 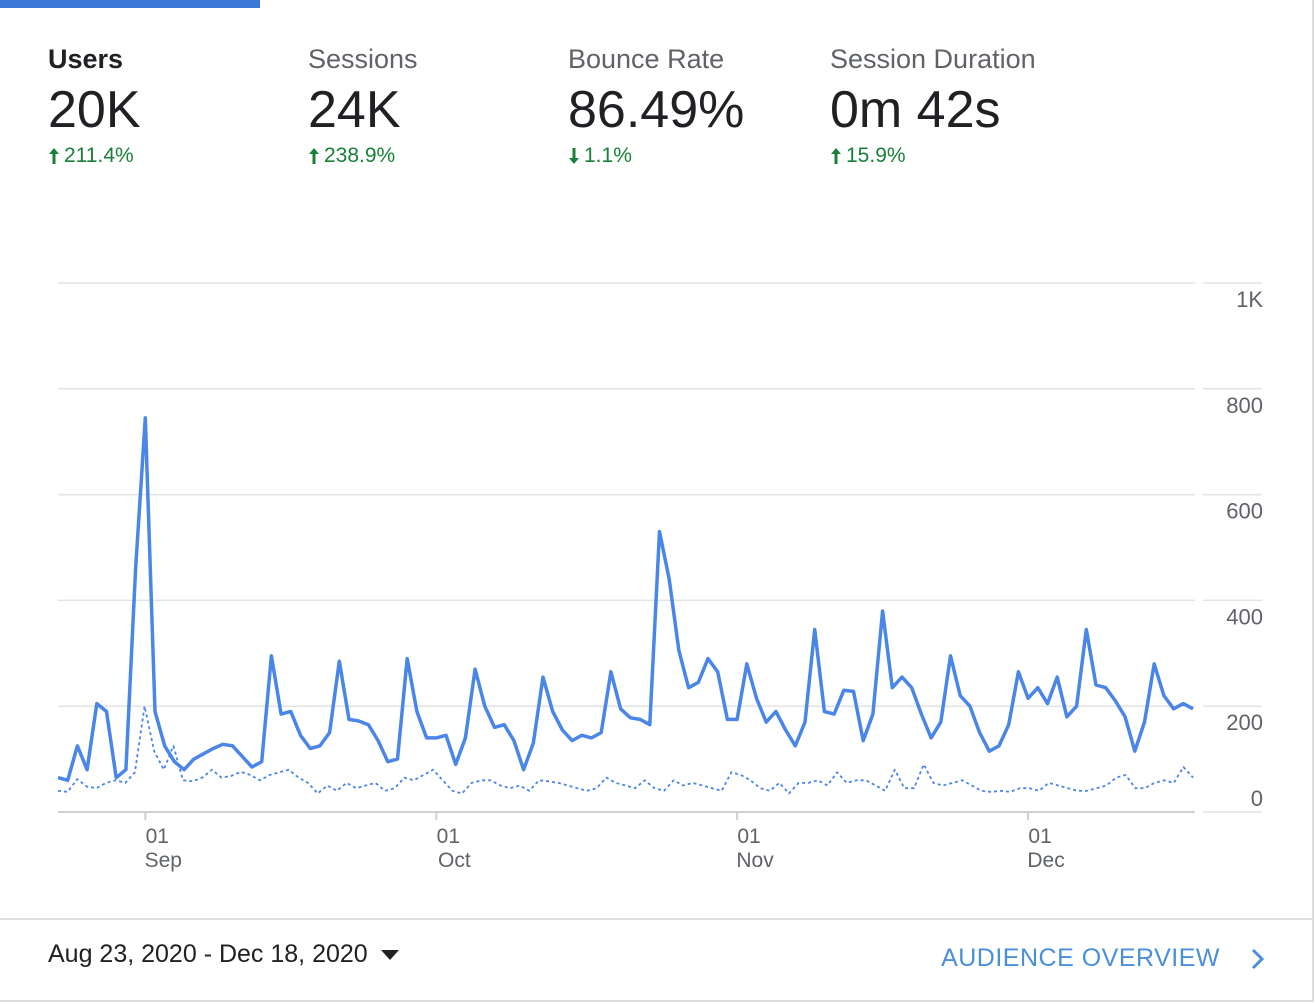 I want to click on metric-value: 0m 42s, so click(x=915, y=110).